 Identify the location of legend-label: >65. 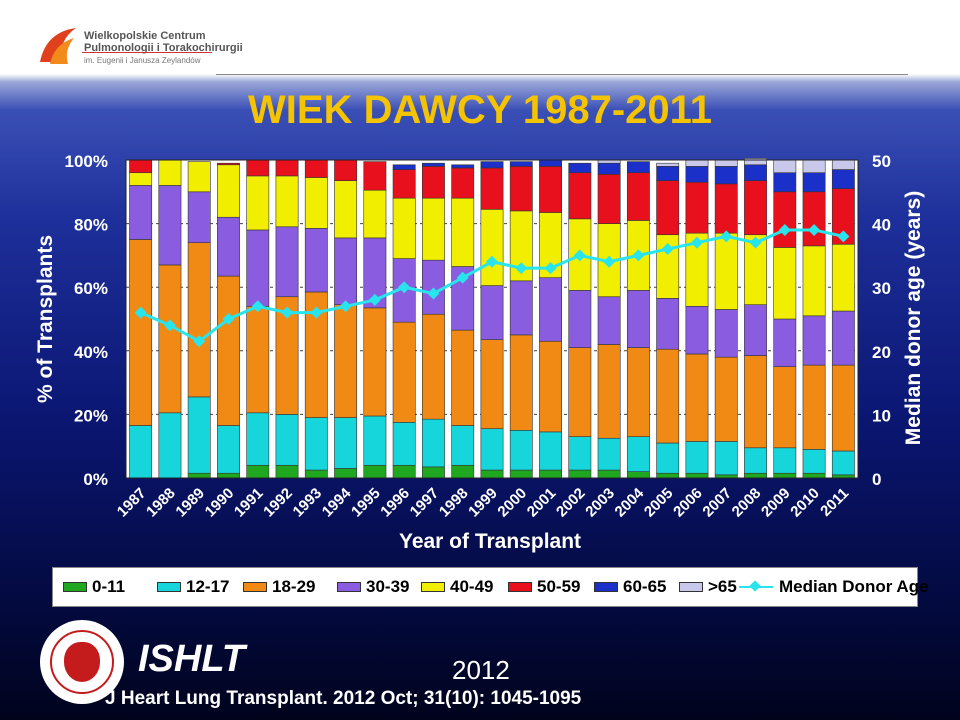
(722, 586).